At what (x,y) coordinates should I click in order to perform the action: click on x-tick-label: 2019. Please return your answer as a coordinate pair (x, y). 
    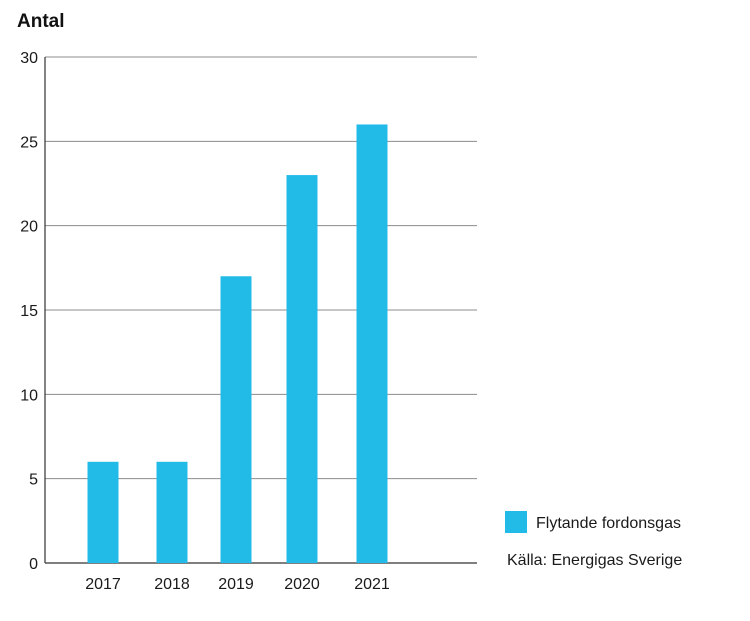
    Looking at the image, I should click on (236, 584).